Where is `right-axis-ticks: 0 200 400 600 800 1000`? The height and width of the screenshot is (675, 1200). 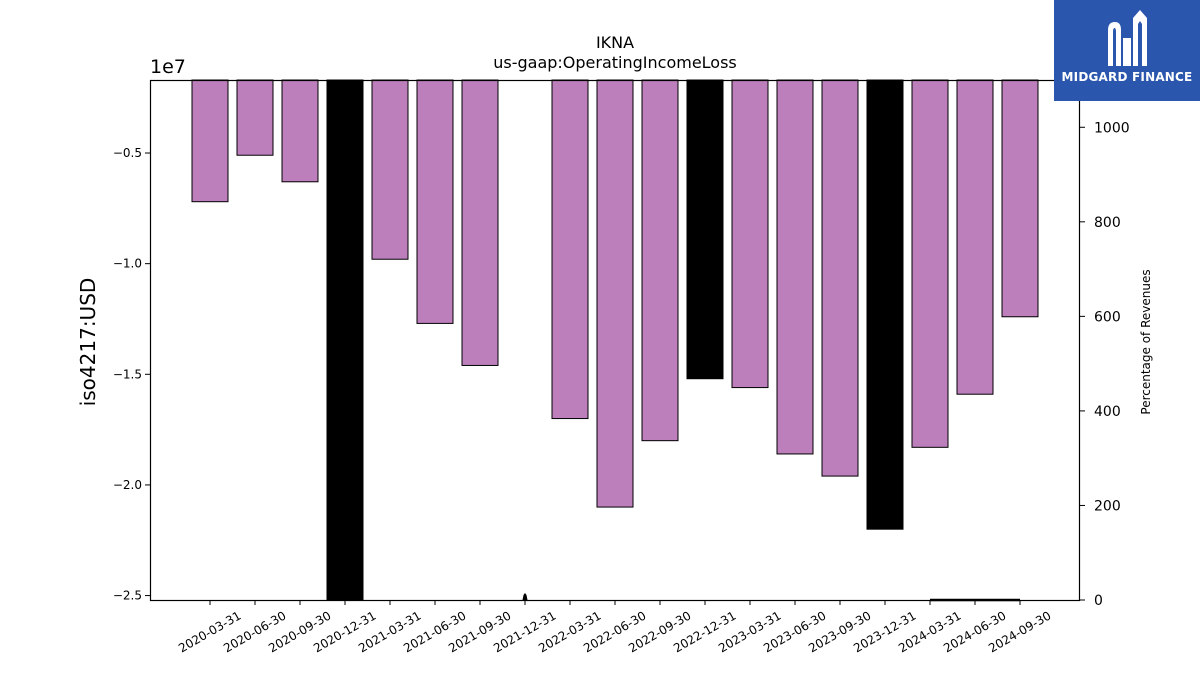
right-axis-ticks: 0 200 400 600 800 1000 is located at coordinates (1105, 364).